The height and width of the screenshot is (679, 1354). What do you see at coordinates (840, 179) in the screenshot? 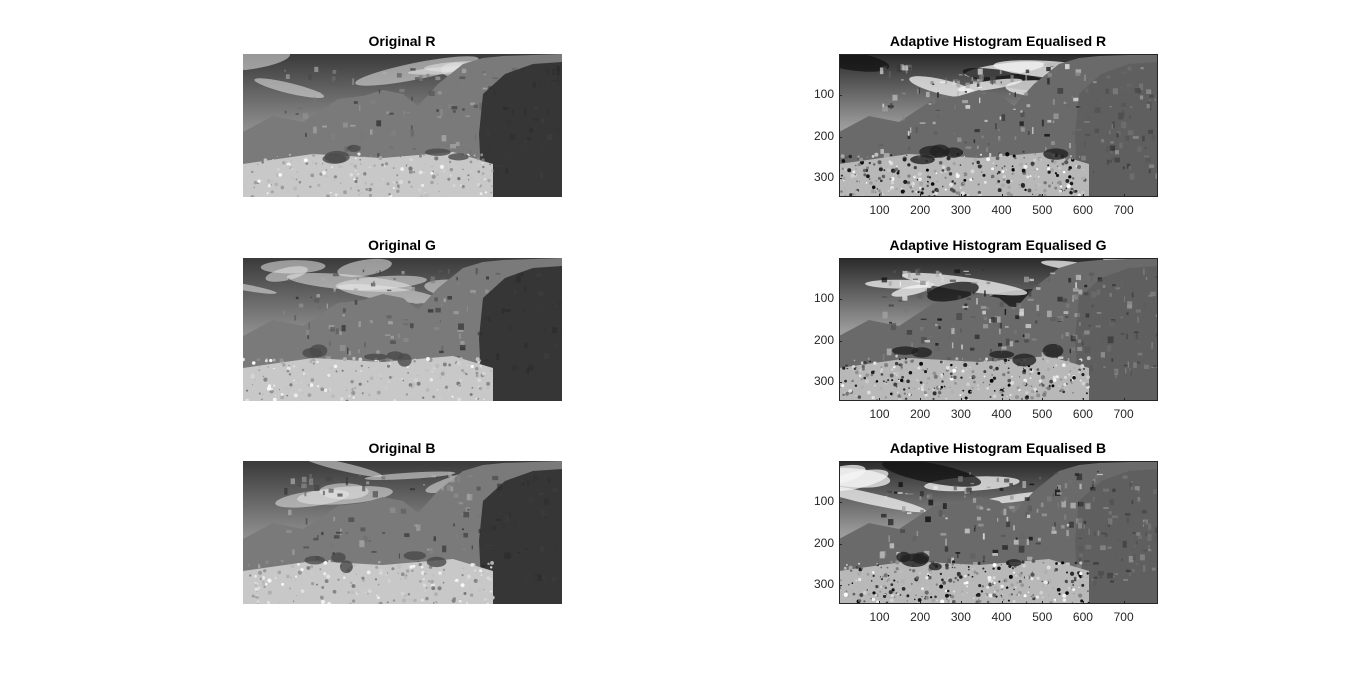
I see `ytick-mark` at bounding box center [840, 179].